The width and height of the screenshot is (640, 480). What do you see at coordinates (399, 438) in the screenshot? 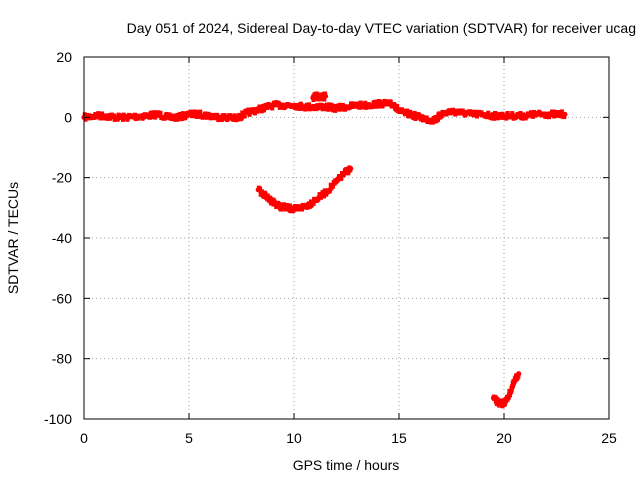
I see `x-tick-label: 15` at bounding box center [399, 438].